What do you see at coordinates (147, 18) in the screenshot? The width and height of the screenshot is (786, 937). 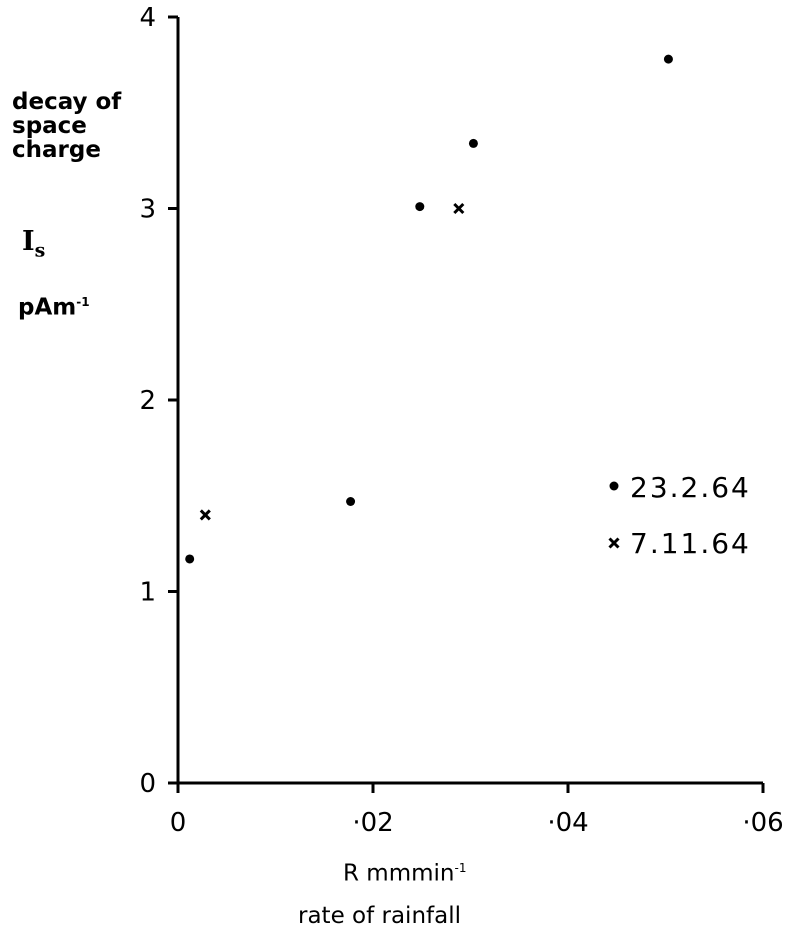 I see `y-tick-label: 4` at bounding box center [147, 18].